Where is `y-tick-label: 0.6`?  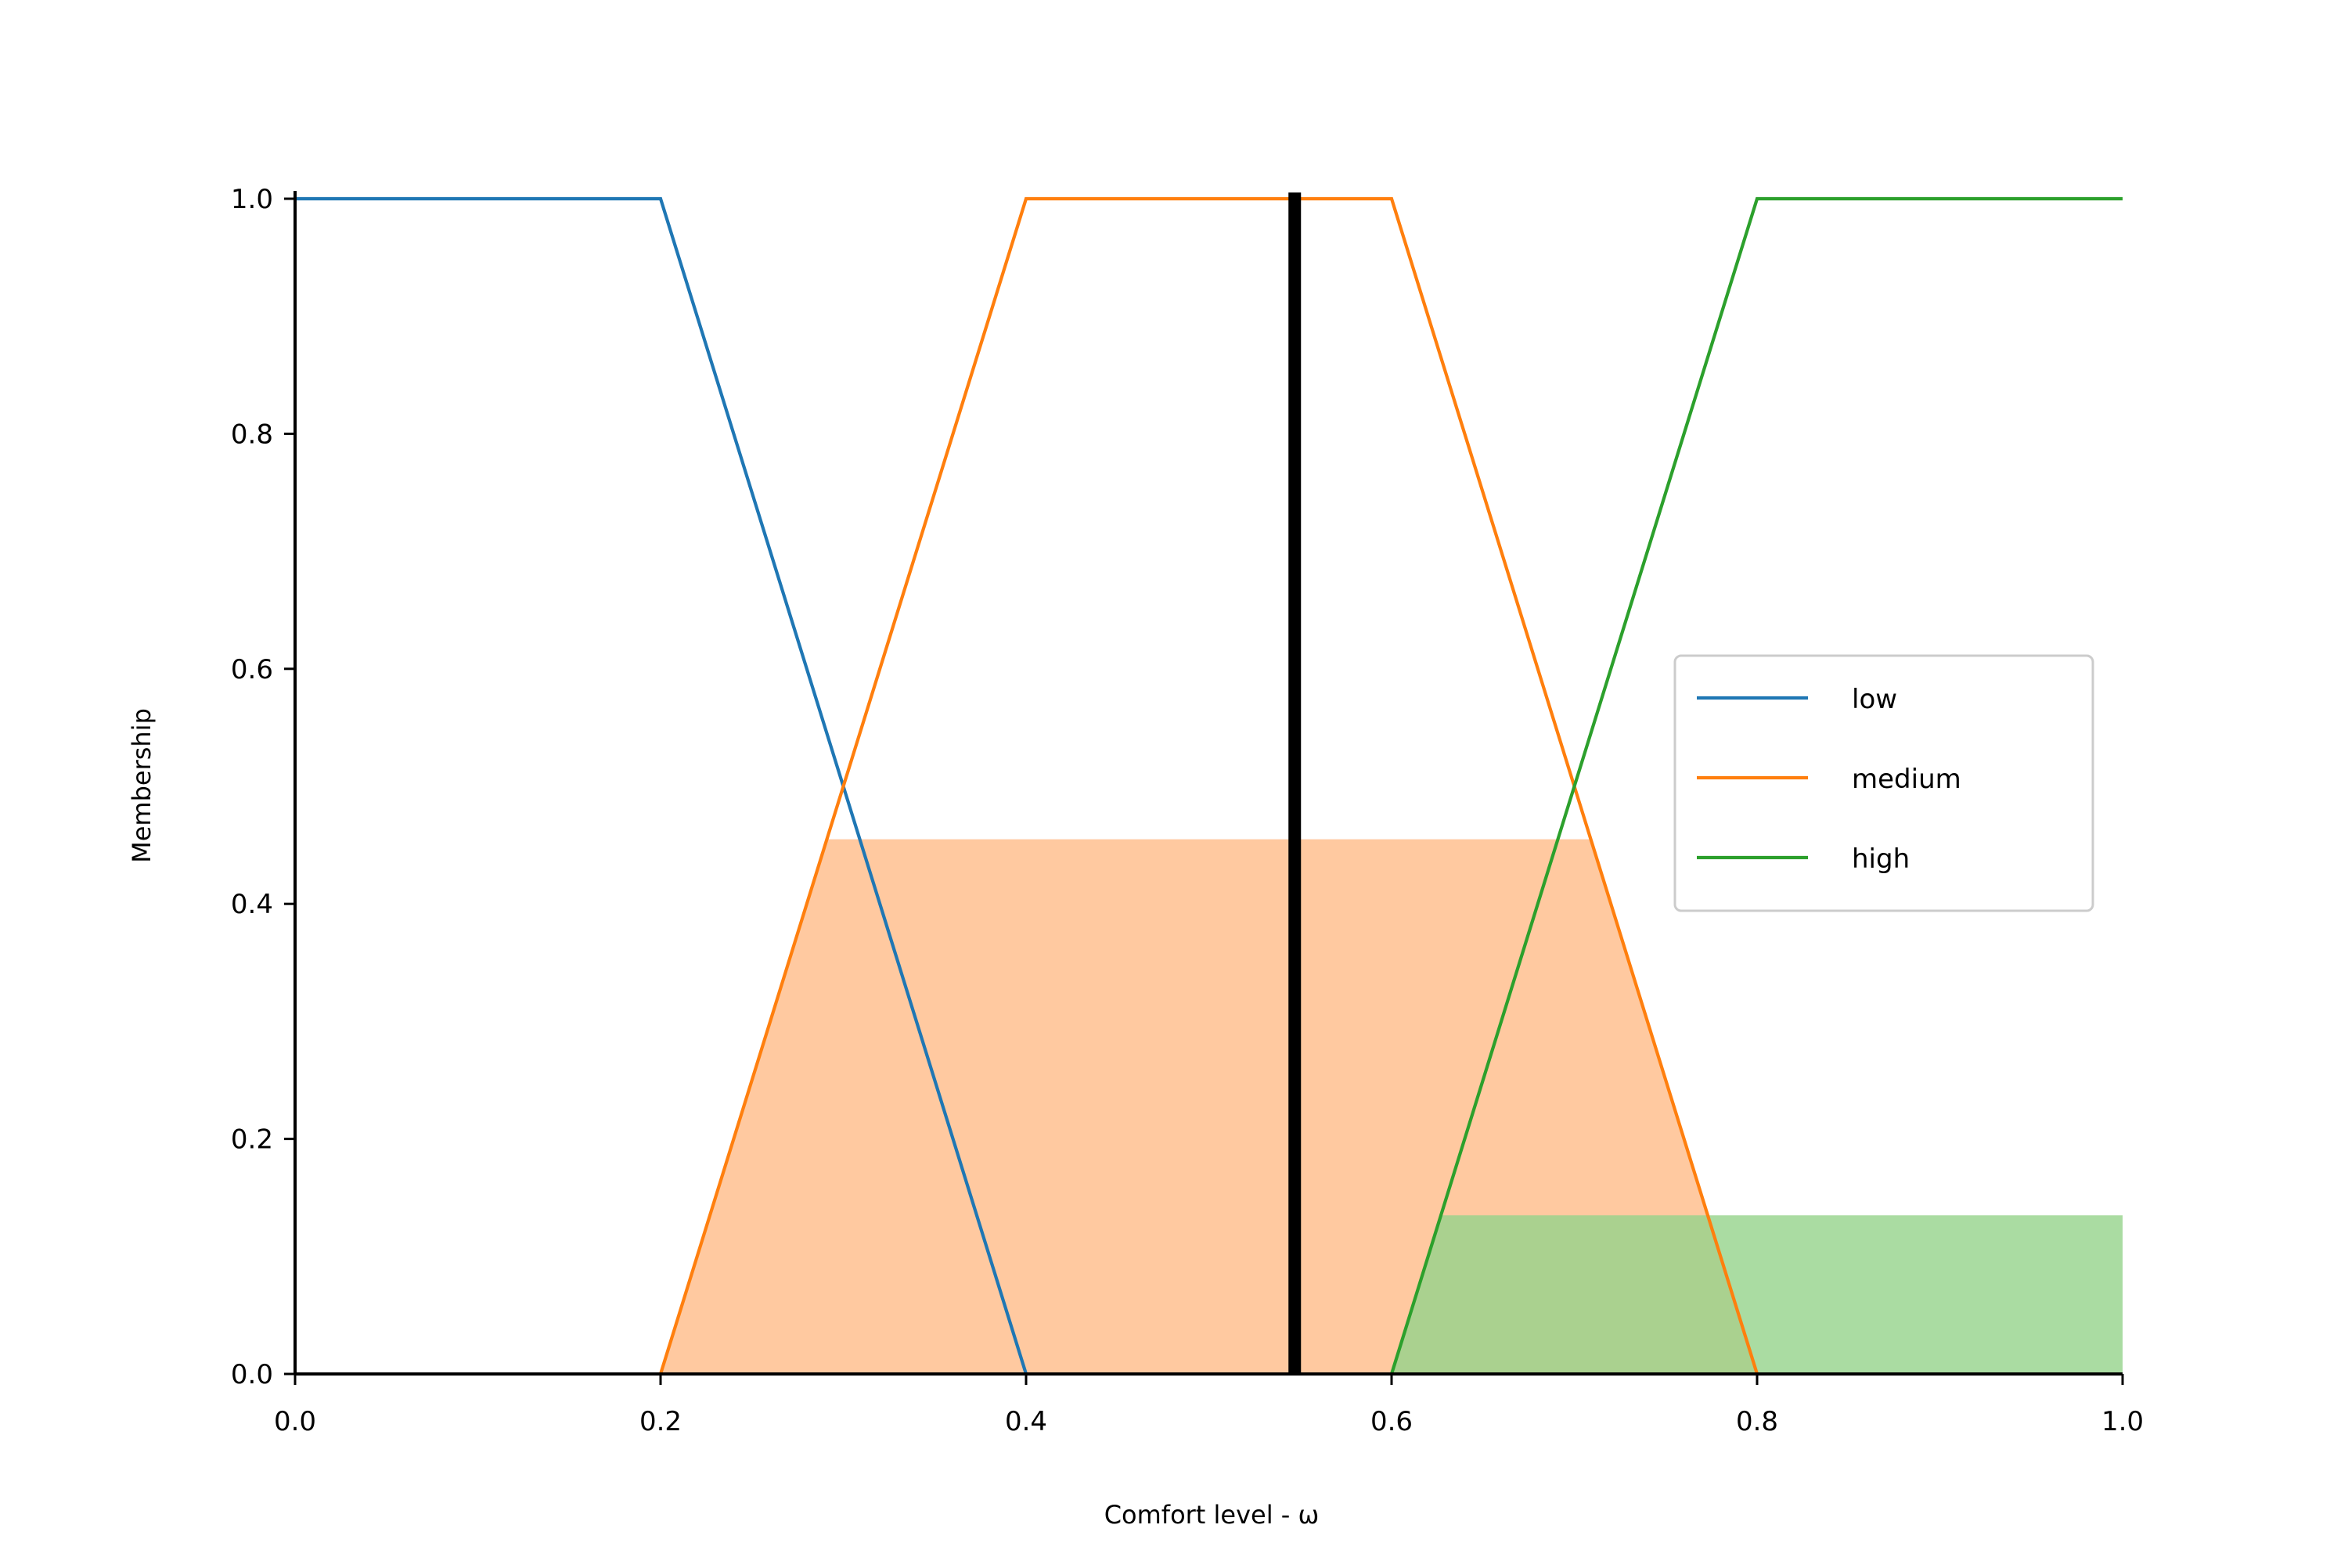
y-tick-label: 0.6 is located at coordinates (252, 670).